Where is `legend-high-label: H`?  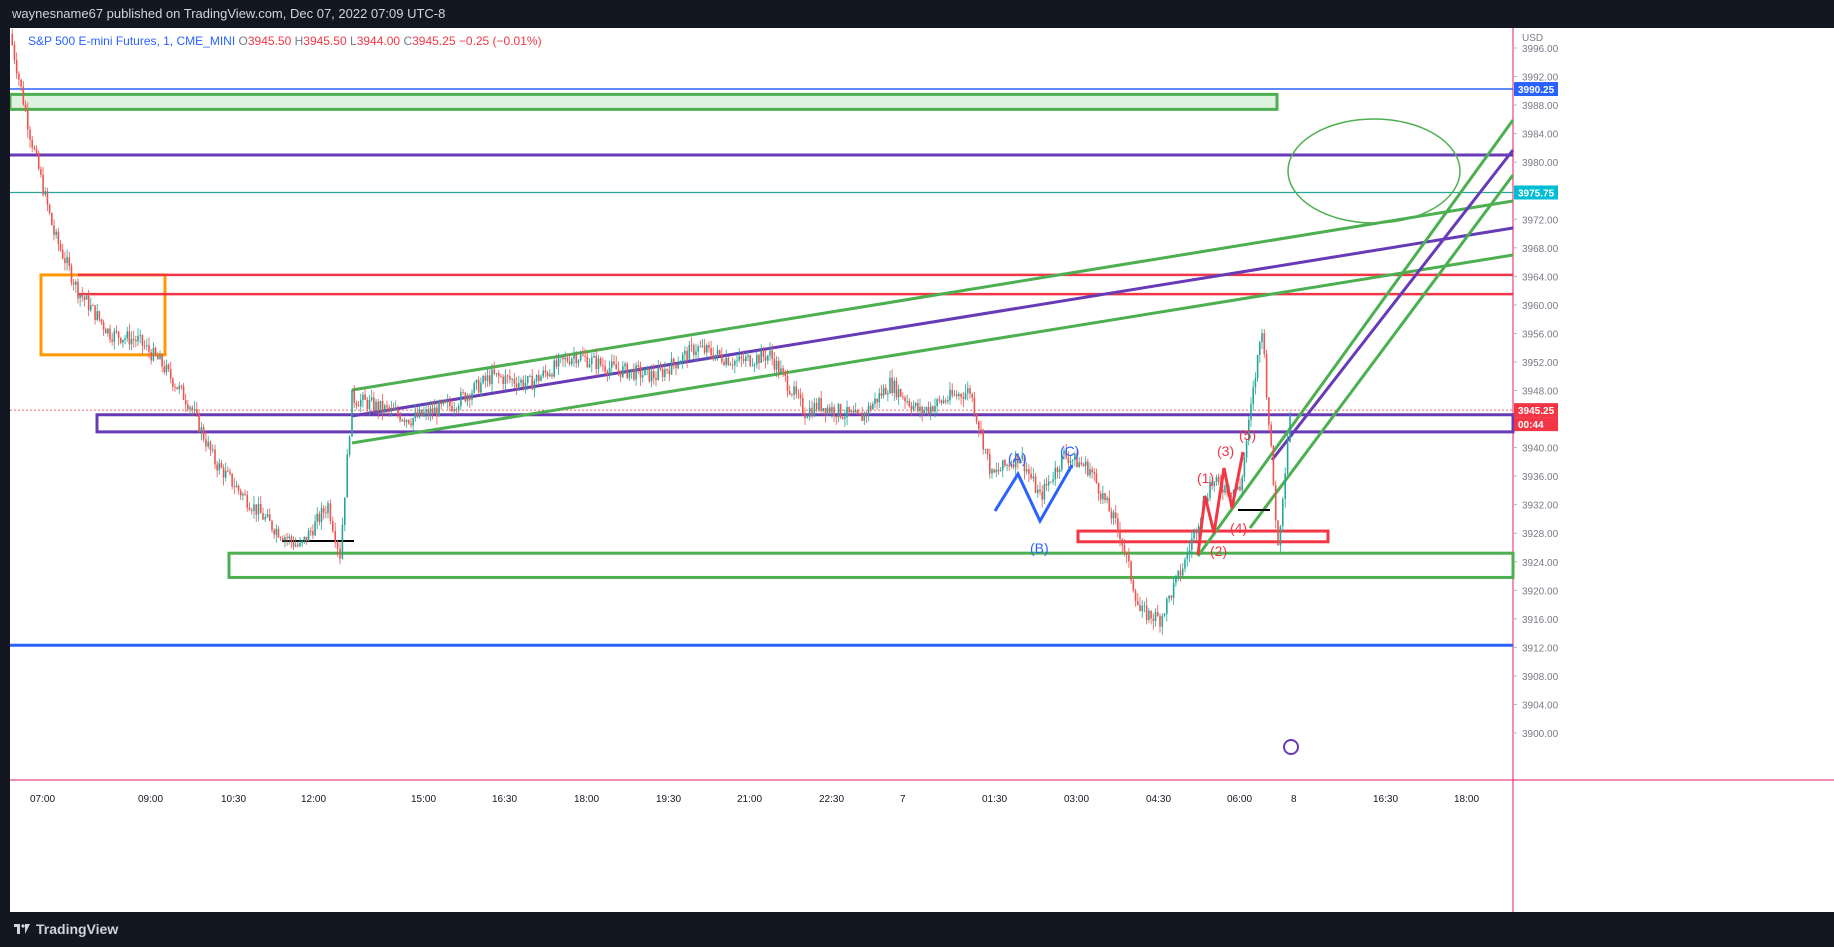
legend-high-label: H is located at coordinates (299, 41).